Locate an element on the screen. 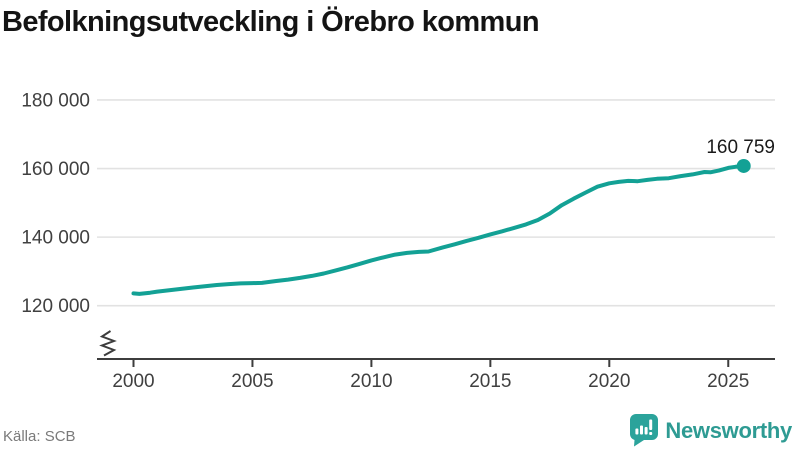  x-tick-label: 2000 is located at coordinates (133, 381).